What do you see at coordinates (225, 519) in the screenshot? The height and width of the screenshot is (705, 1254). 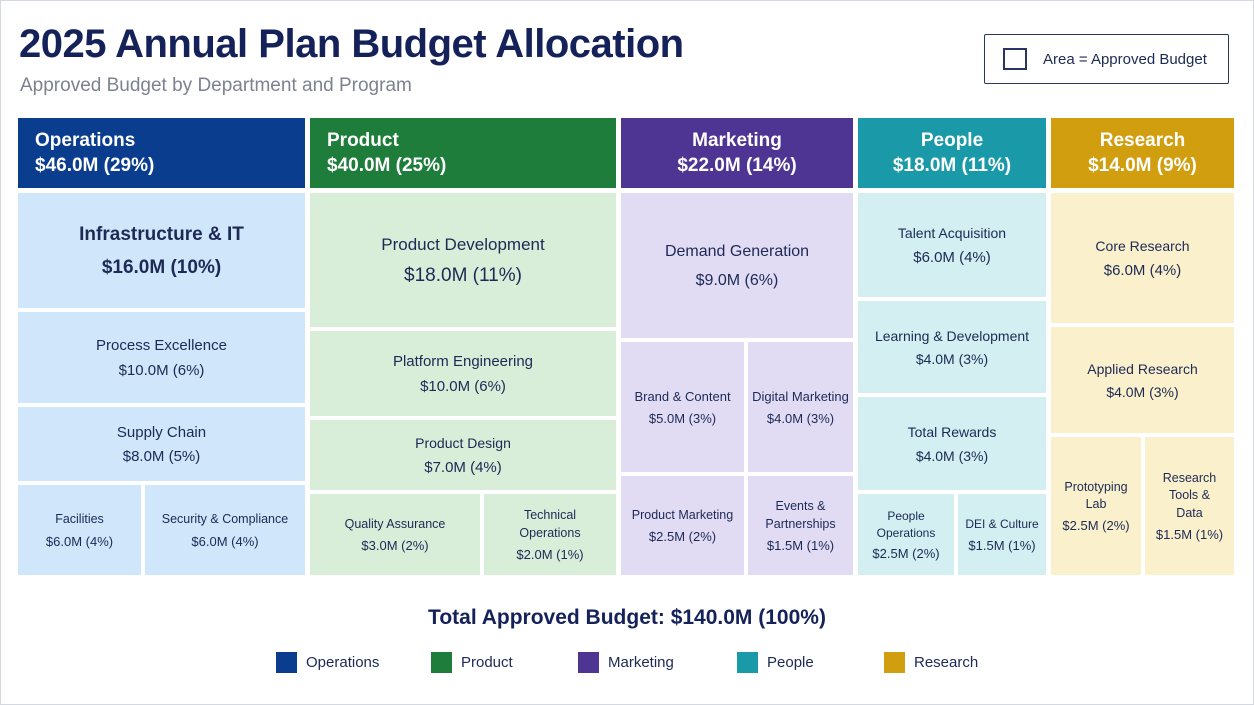 I see `cell-security-and-compliance-name: Security & Compliance` at bounding box center [225, 519].